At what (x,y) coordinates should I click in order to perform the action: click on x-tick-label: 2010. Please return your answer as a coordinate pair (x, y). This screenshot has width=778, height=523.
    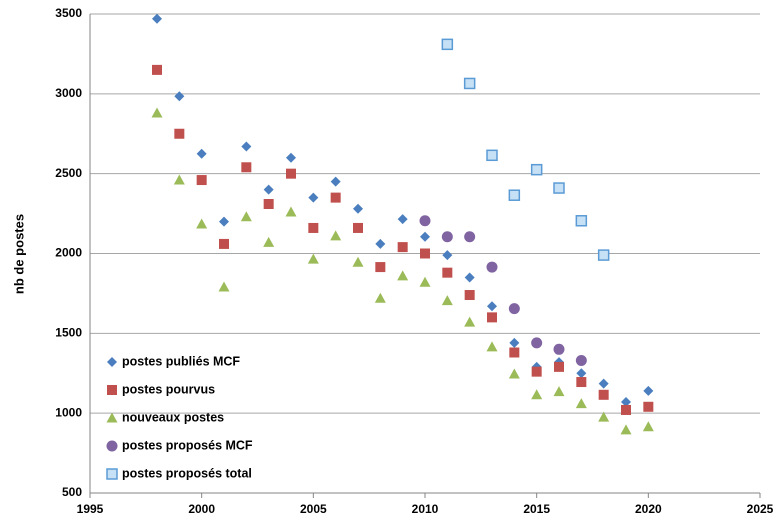
    Looking at the image, I should click on (425, 509).